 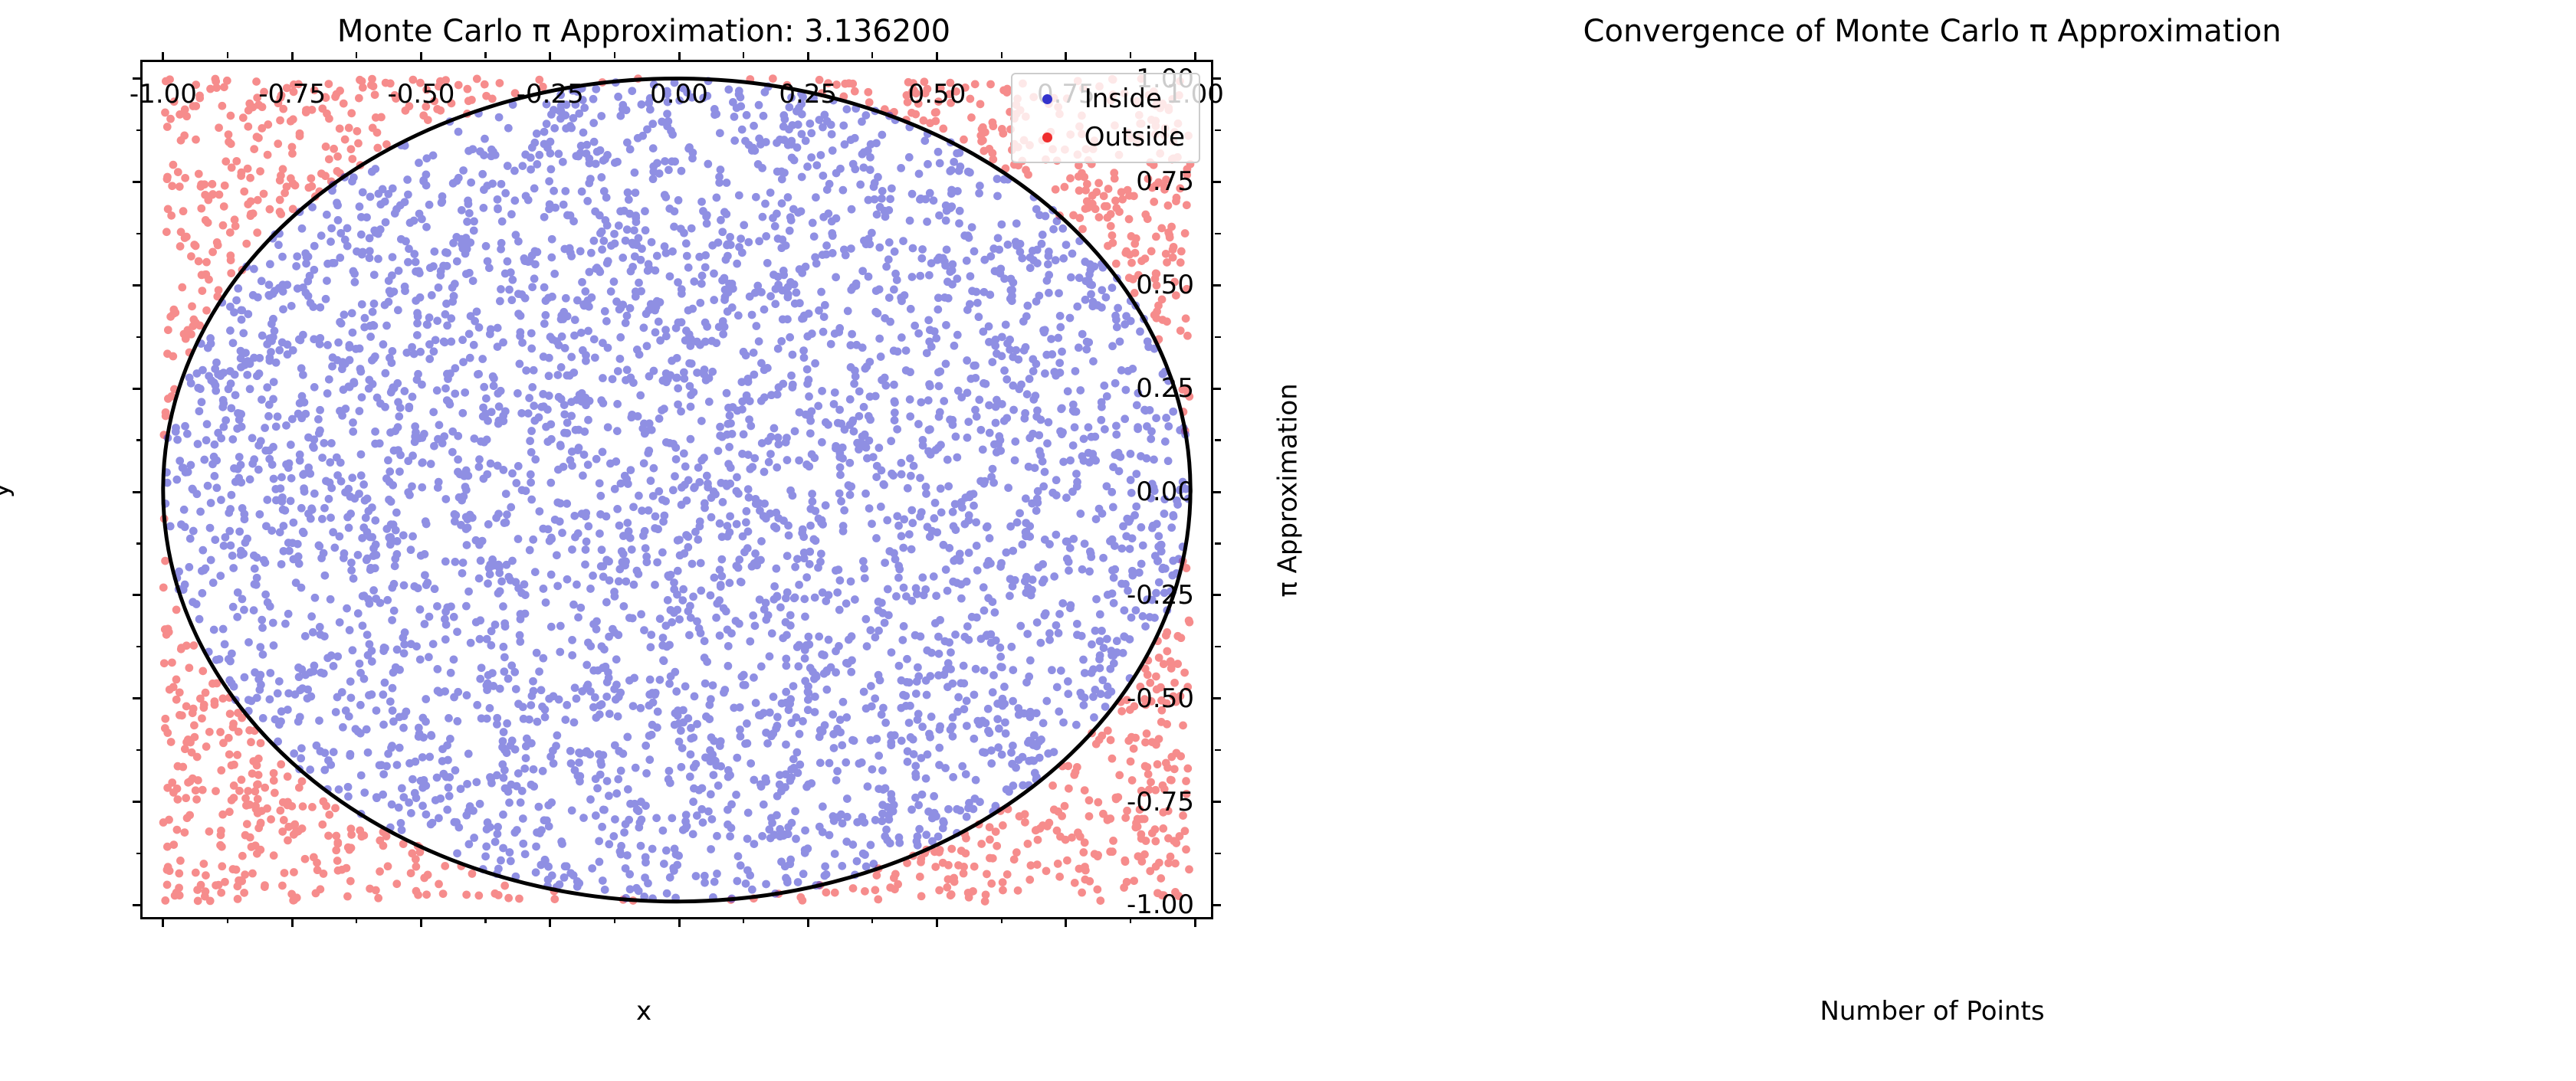 I want to click on y-tick-label: 0.50, so click(x=1165, y=285).